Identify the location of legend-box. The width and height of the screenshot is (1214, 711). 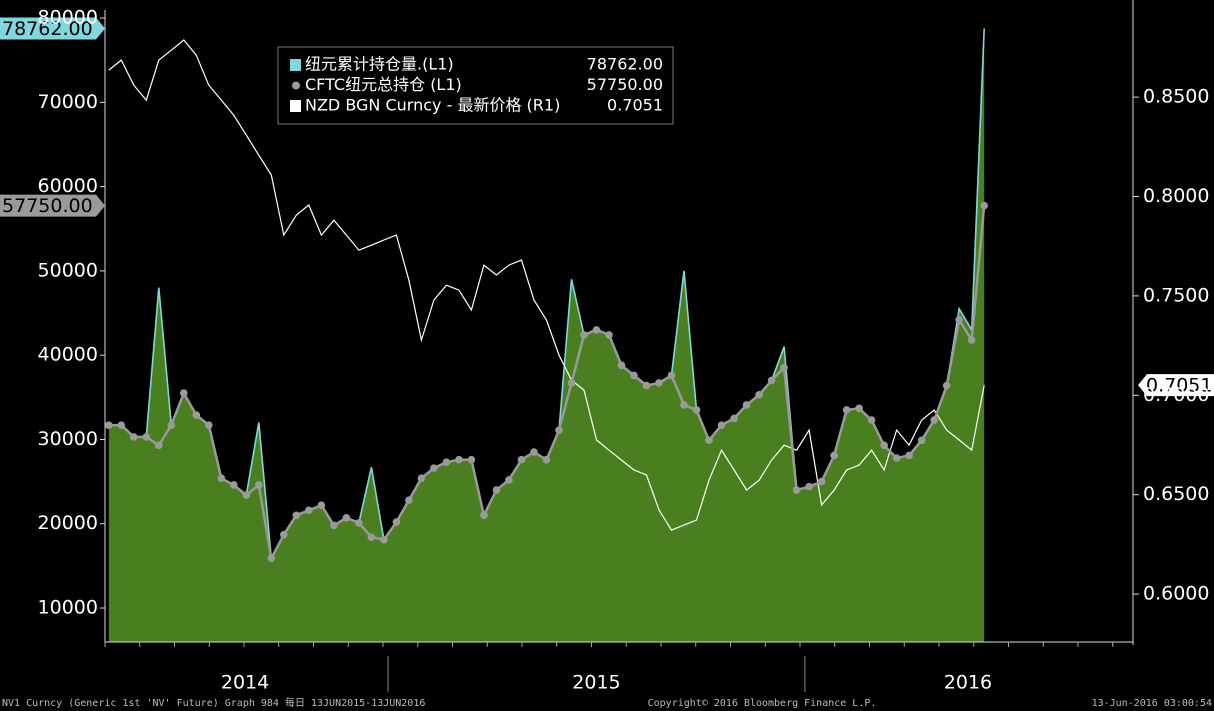
(475, 85).